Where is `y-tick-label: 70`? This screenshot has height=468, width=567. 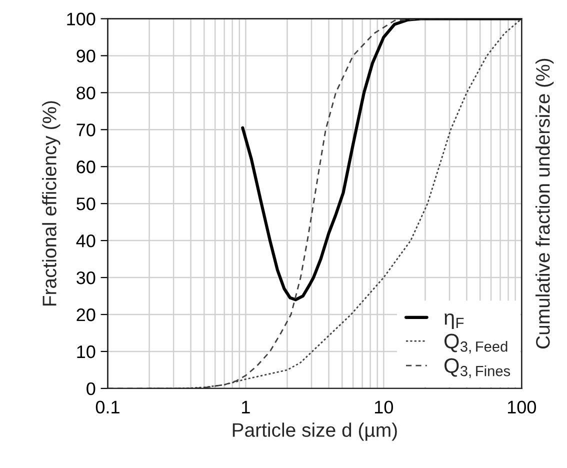 y-tick-label: 70 is located at coordinates (86, 130).